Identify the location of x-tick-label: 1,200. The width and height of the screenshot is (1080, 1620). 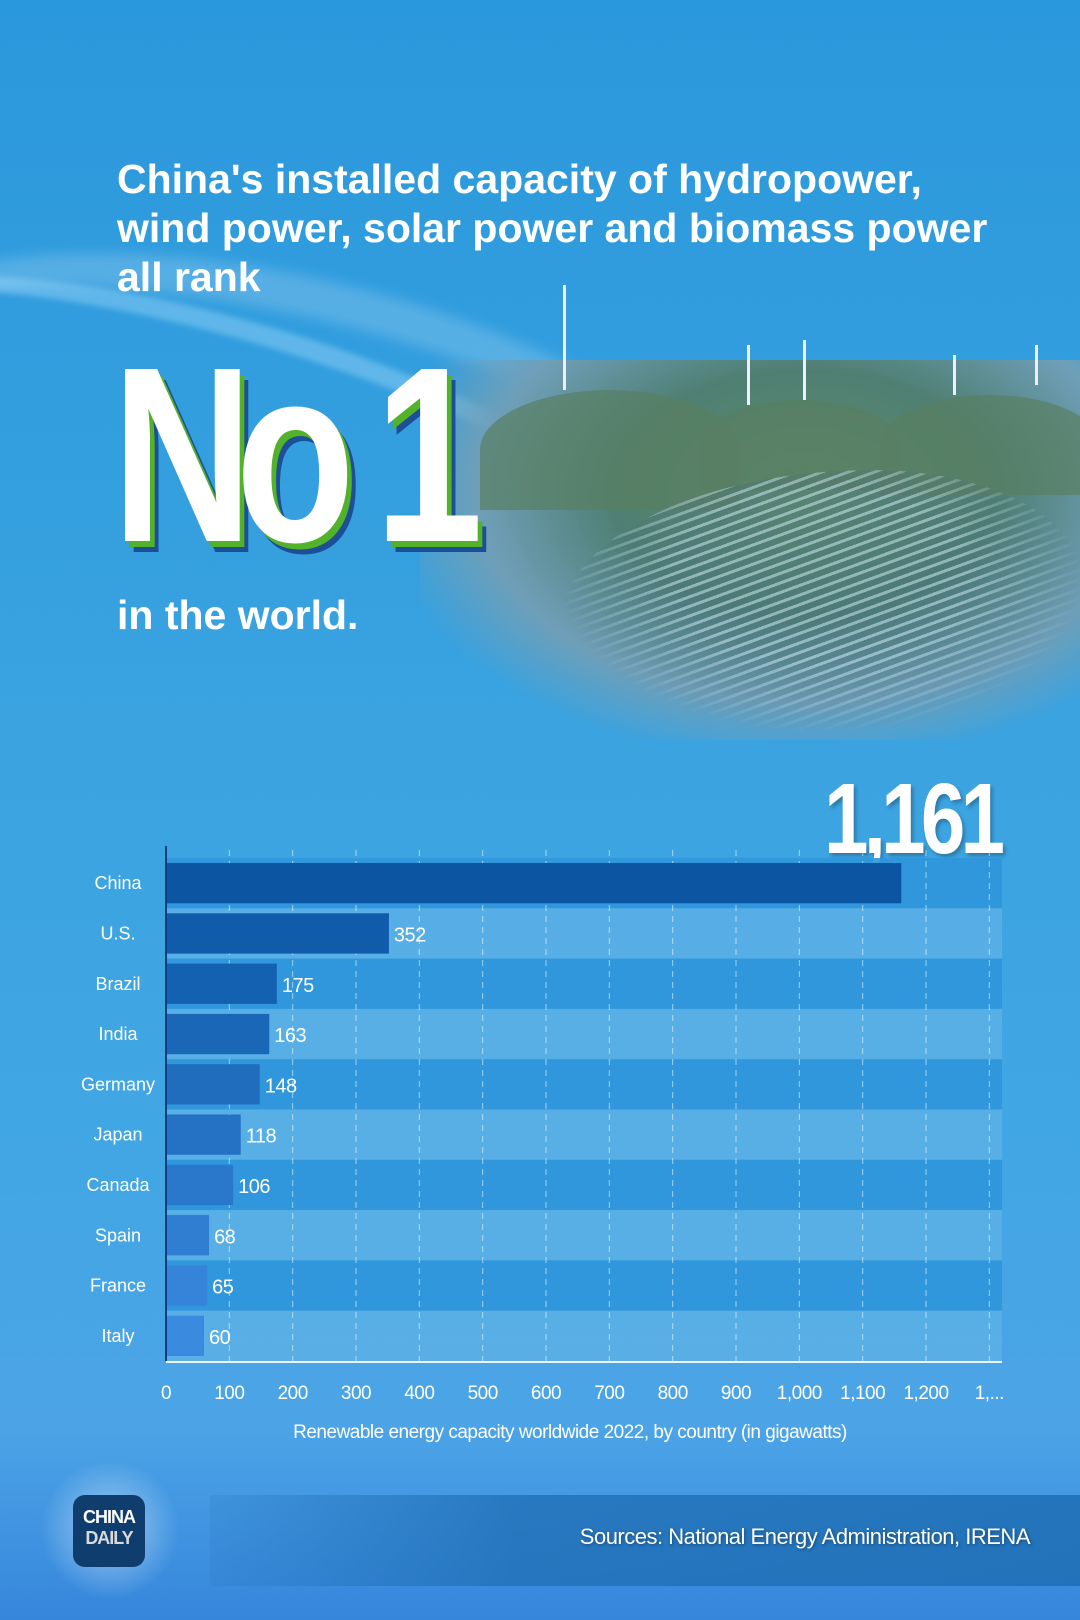
(925, 1393).